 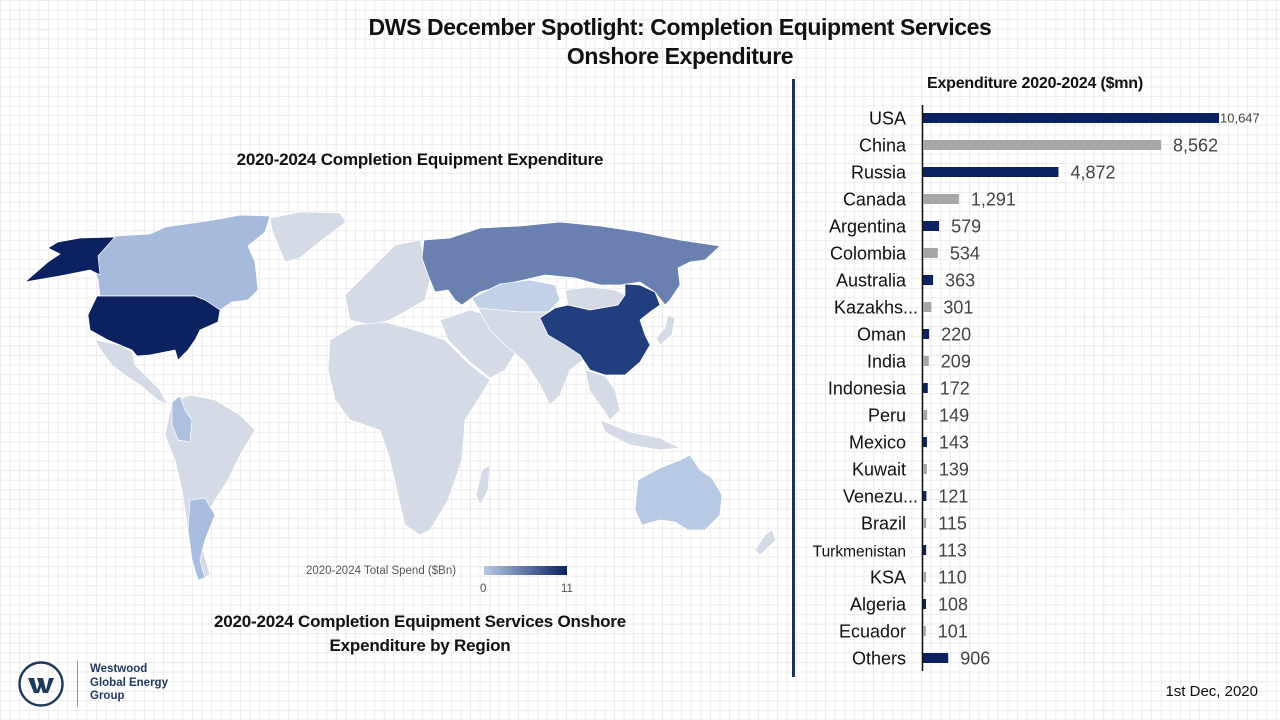 What do you see at coordinates (77, 683) in the screenshot?
I see `logo-separator` at bounding box center [77, 683].